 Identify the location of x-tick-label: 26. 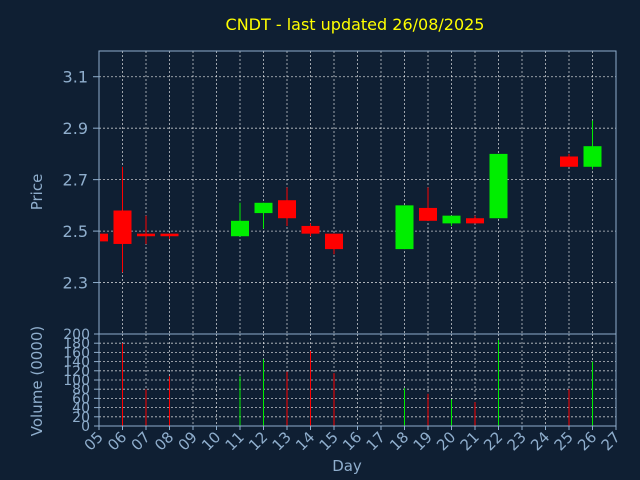
(587, 441).